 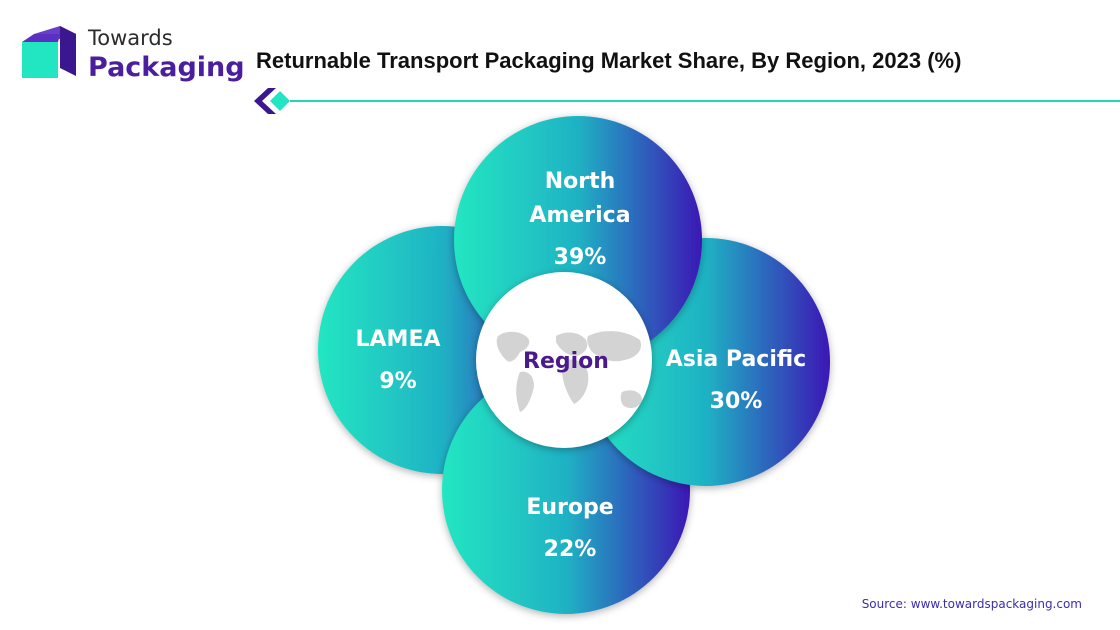 I want to click on label-asia-pacific: Asia Pacific, so click(x=736, y=359).